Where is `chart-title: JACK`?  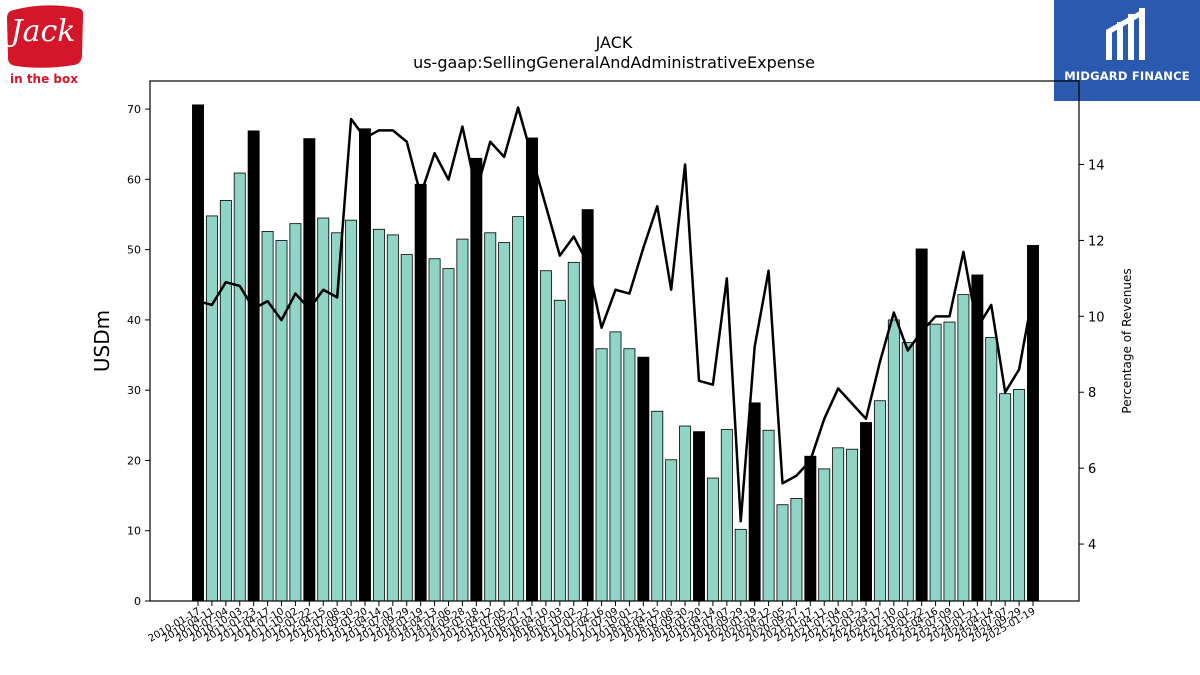 chart-title: JACK is located at coordinates (614, 42).